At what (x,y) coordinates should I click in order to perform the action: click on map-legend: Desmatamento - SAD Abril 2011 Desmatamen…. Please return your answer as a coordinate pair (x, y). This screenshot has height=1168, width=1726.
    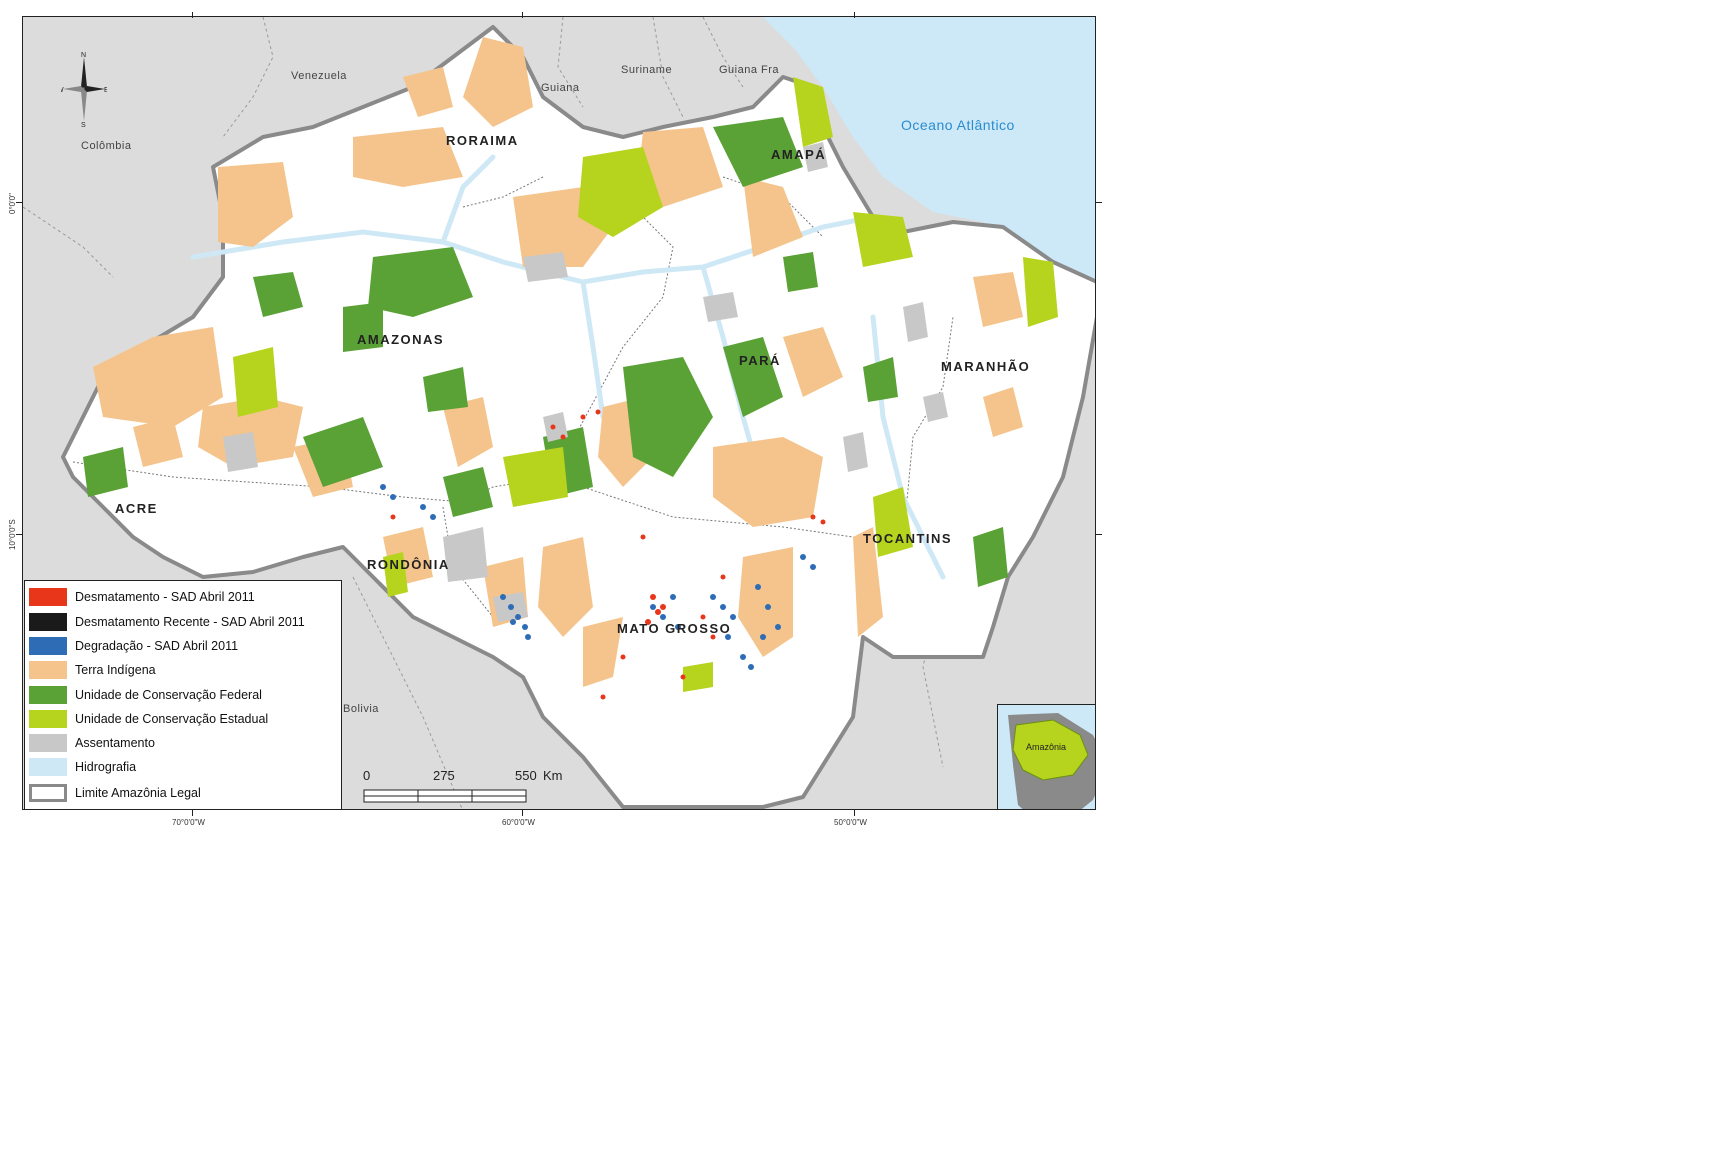
    Looking at the image, I should click on (183, 695).